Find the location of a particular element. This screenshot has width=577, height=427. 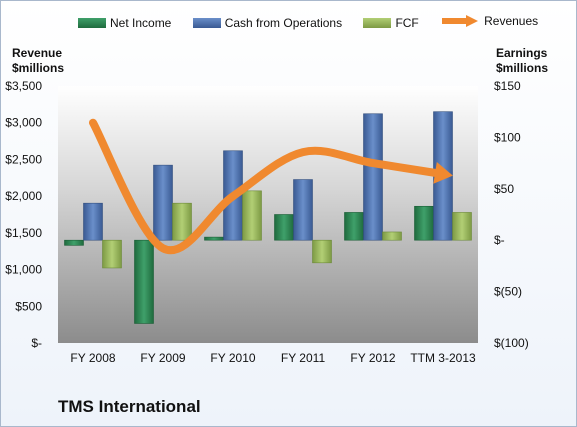

revenues-arrowhead is located at coordinates (443, 173).